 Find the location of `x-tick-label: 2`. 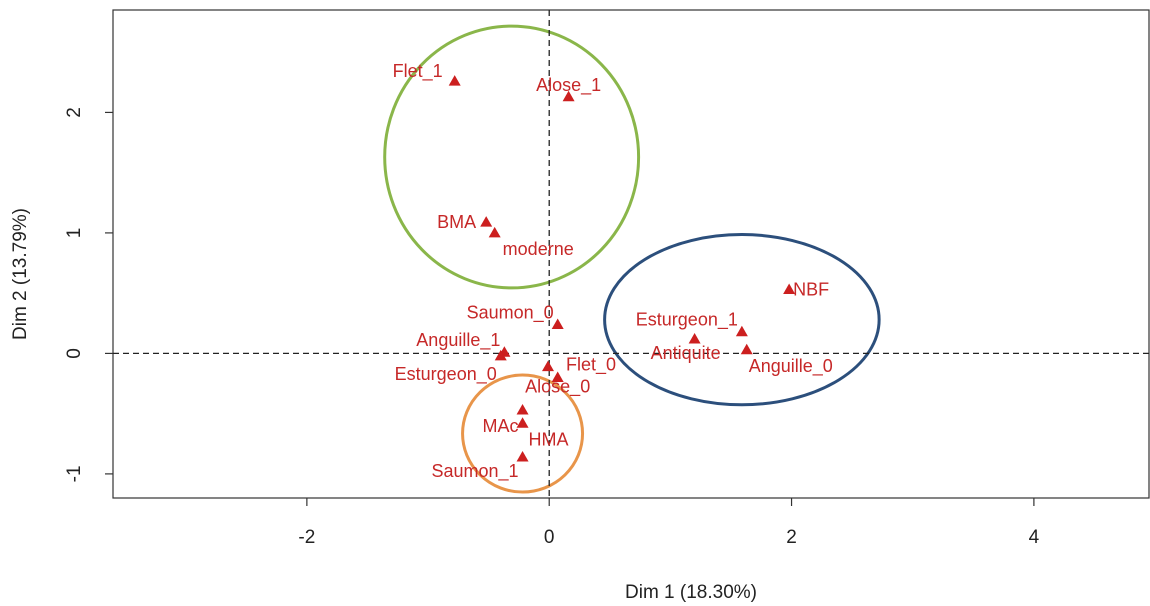

x-tick-label: 2 is located at coordinates (791, 537).